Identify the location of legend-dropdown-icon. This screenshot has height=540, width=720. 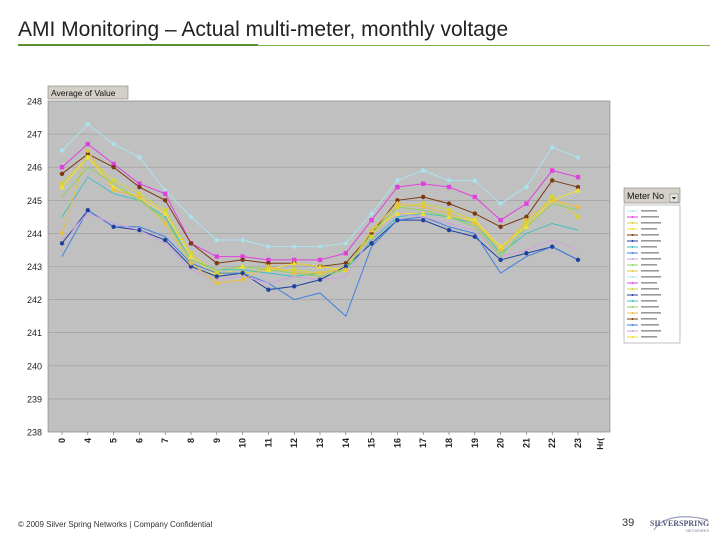
(674, 198).